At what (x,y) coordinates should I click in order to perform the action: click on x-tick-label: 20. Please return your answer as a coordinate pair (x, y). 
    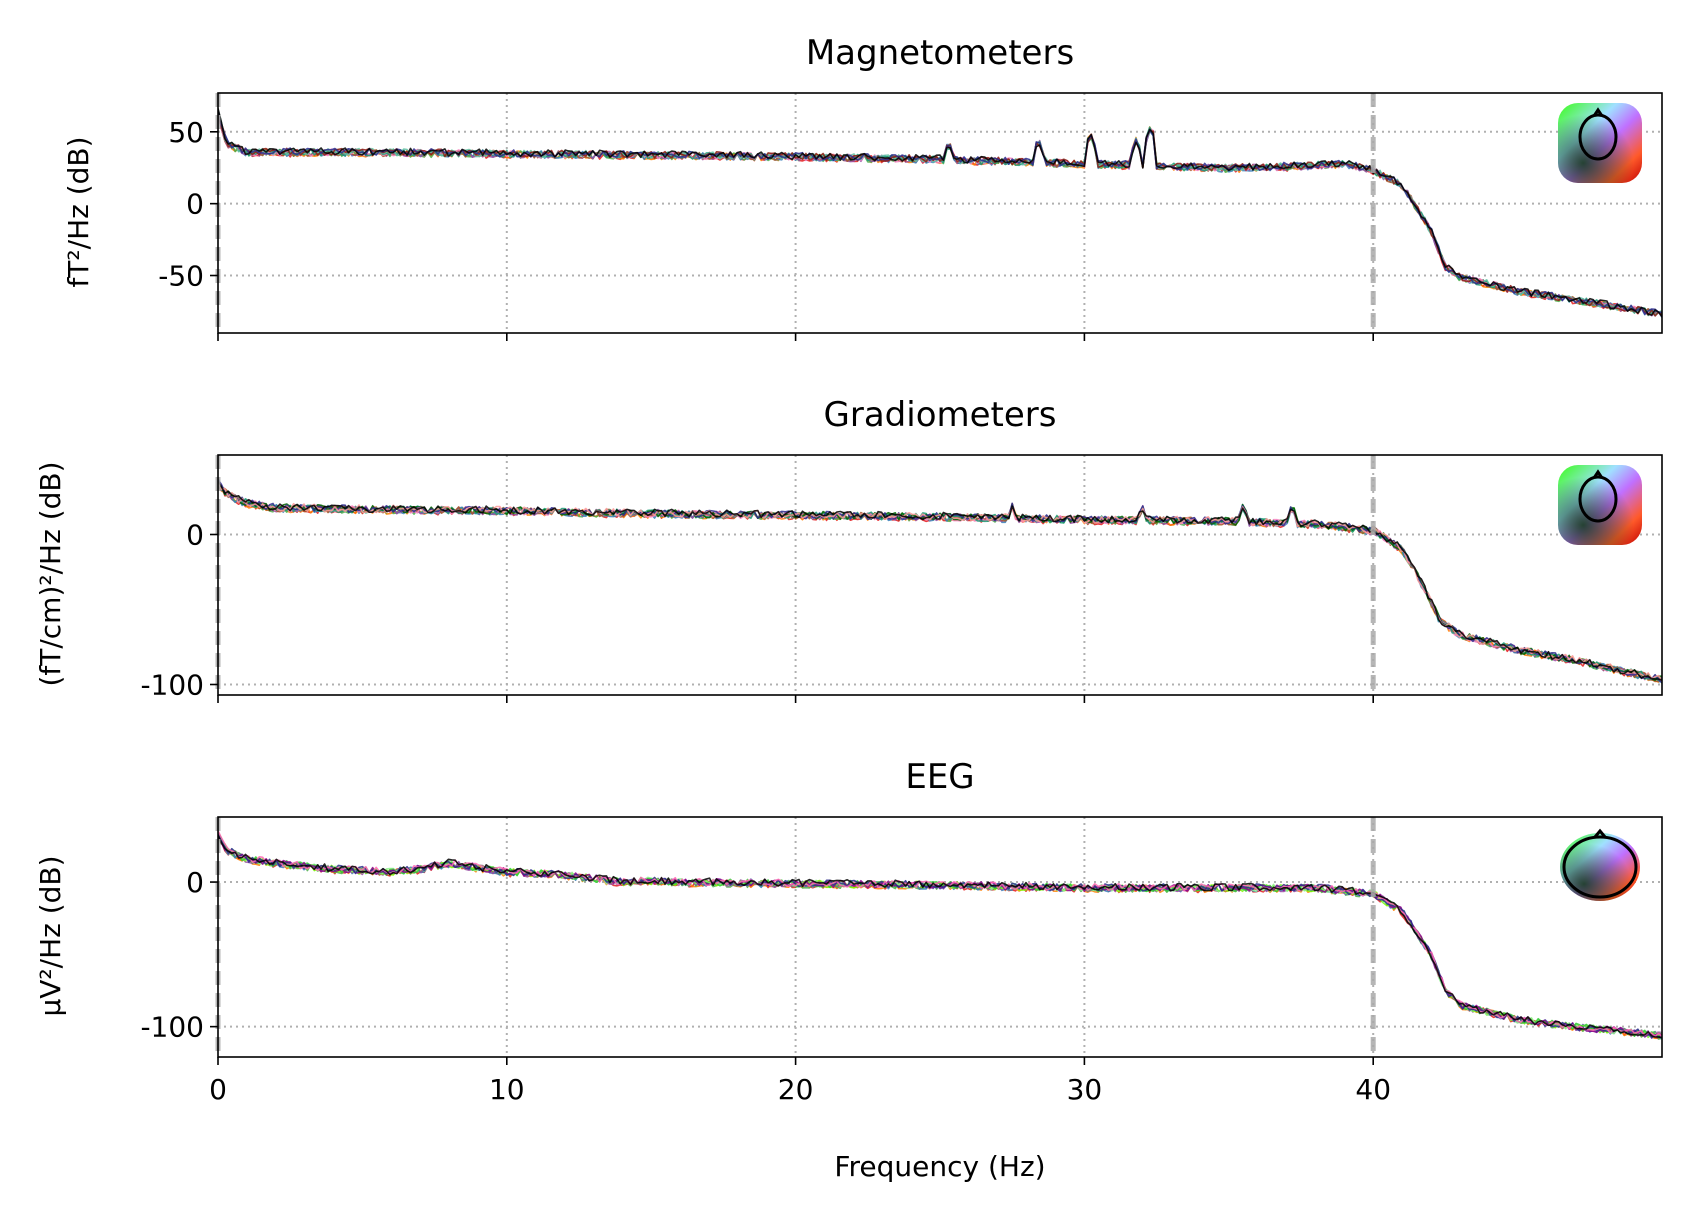
    Looking at the image, I should click on (796, 1089).